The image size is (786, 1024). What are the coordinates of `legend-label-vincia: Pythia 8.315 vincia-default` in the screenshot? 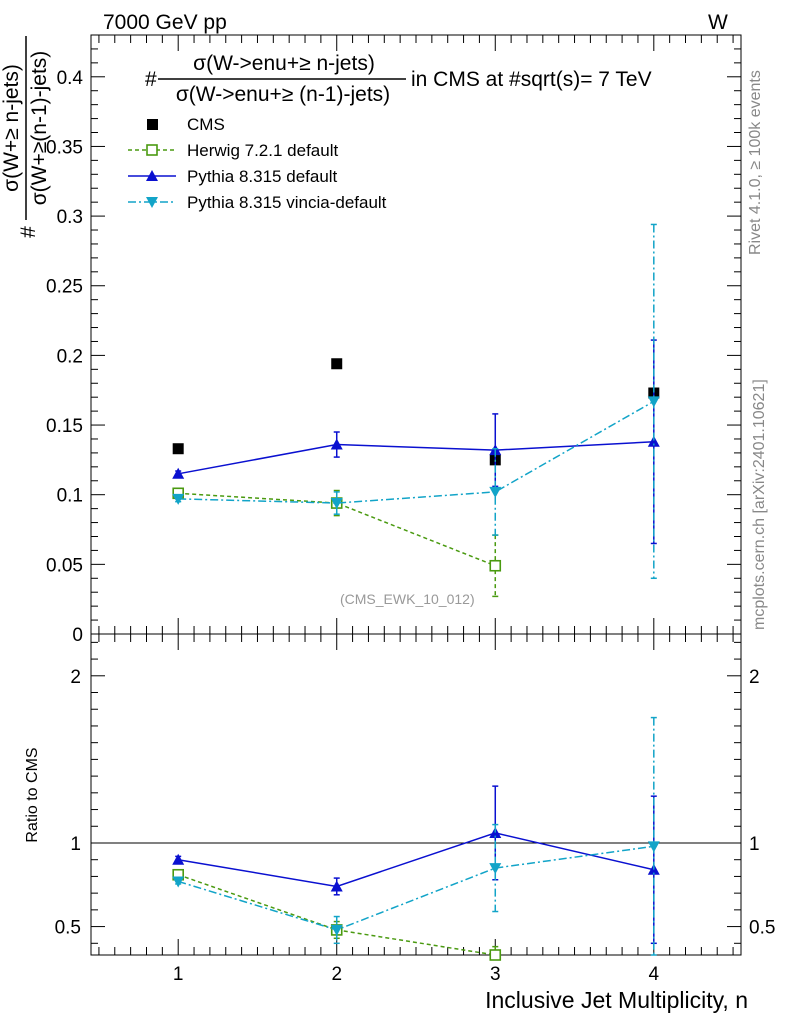 It's located at (287, 202).